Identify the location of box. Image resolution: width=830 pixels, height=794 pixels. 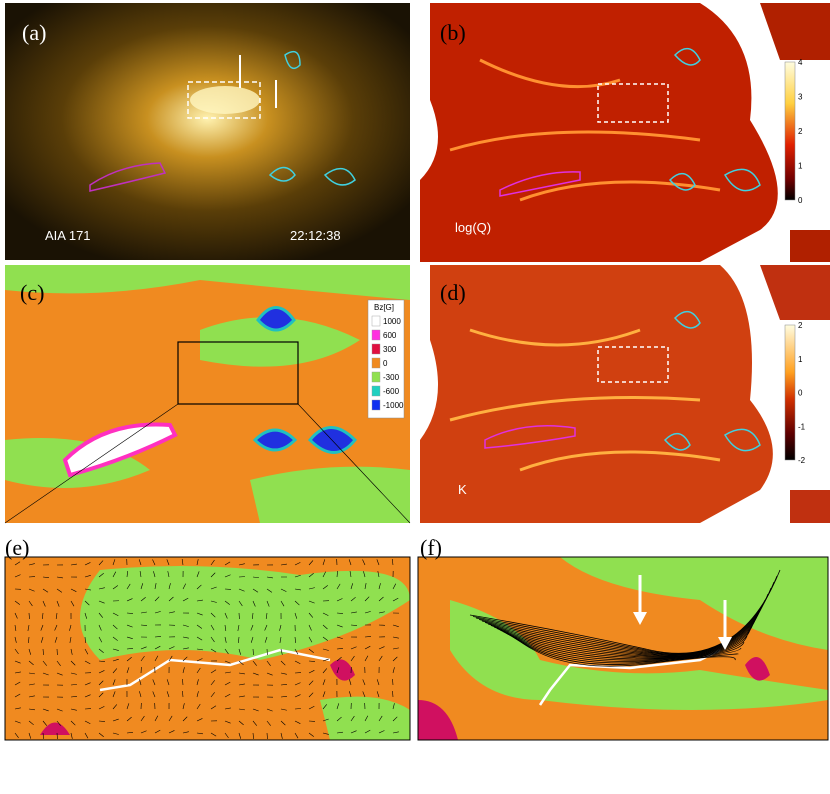
(238, 373).